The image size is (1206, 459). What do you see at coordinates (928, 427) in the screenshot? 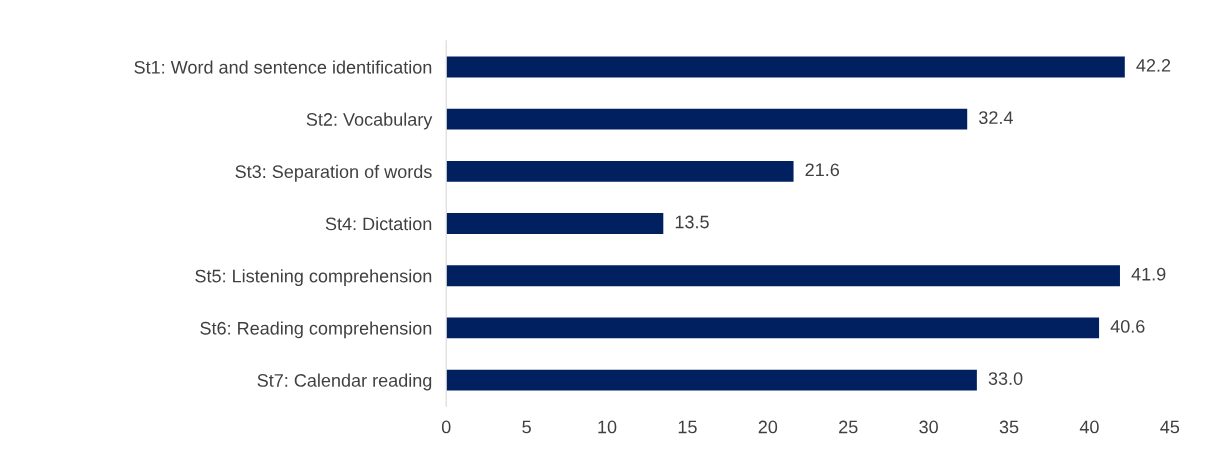
I see `x-tick-label: 30` at bounding box center [928, 427].